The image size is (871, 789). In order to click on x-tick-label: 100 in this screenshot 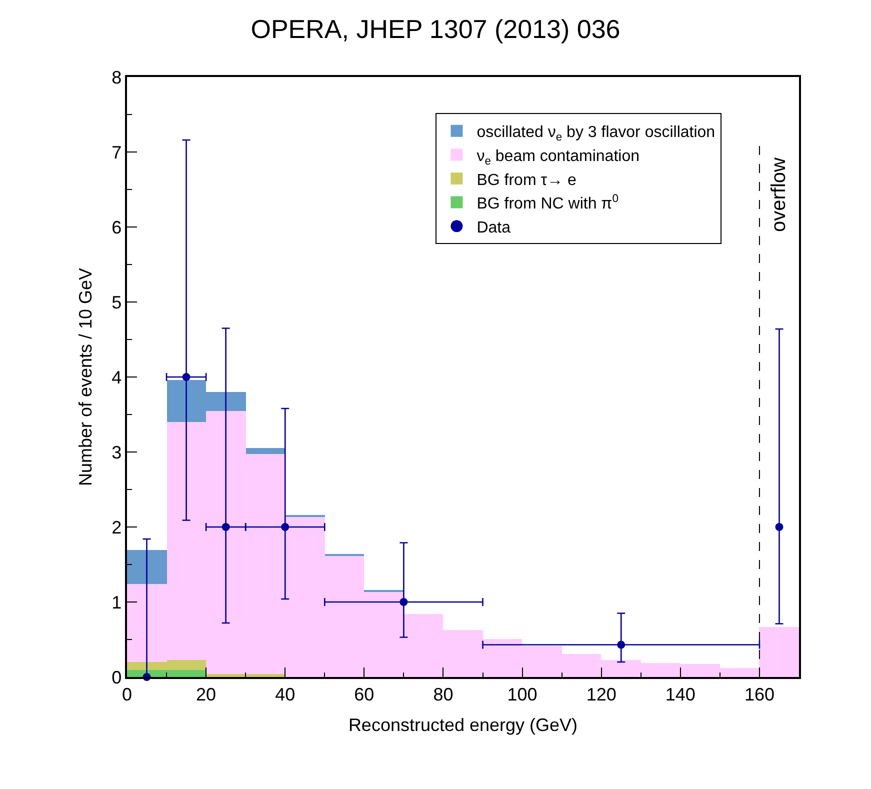, I will do `click(522, 694)`.